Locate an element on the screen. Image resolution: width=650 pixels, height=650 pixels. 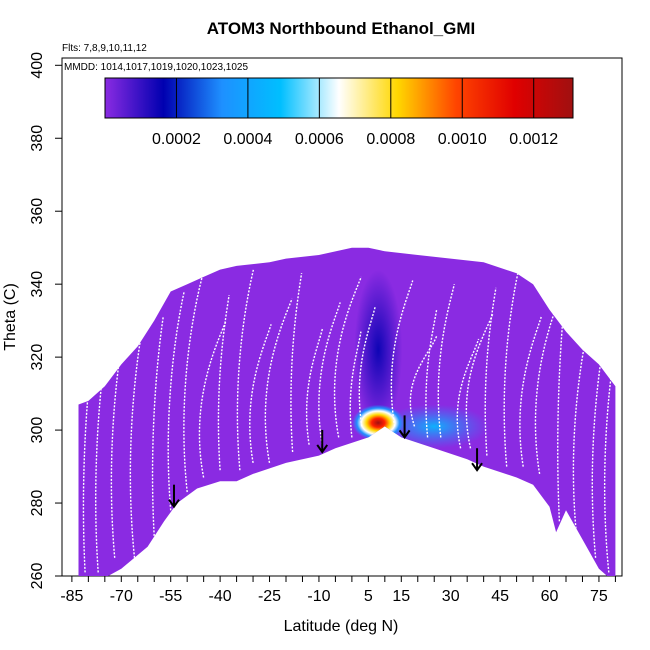
x-tick-label: 15 is located at coordinates (401, 596).